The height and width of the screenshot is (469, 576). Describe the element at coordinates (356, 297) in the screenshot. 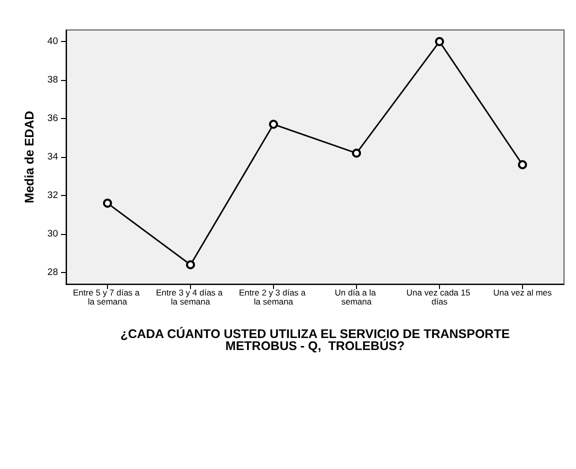

I see `x-tick-label: Un día a la semana` at that location.